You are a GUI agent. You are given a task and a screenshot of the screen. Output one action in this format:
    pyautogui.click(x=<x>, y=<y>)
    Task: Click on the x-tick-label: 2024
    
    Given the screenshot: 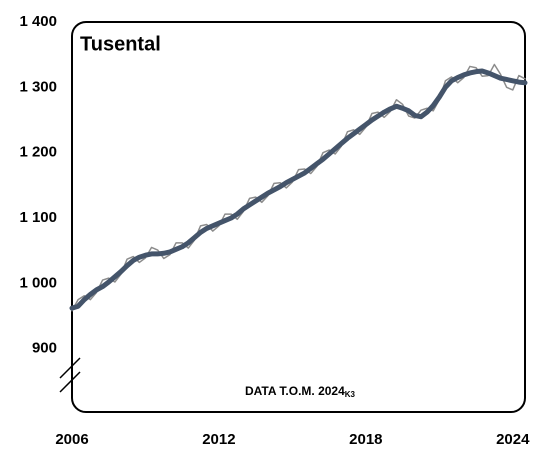 What is the action you would take?
    pyautogui.click(x=513, y=439)
    